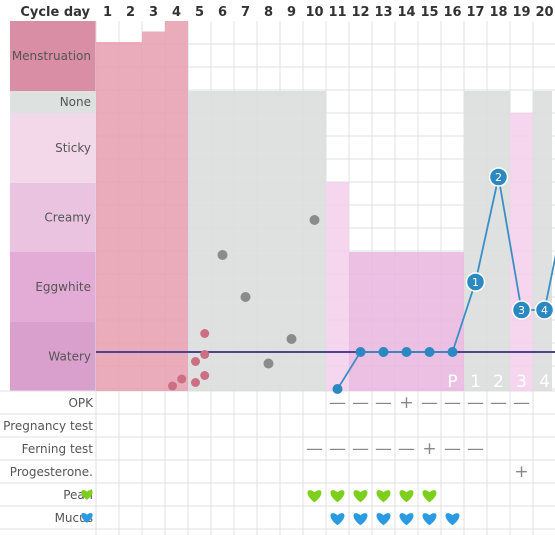  Describe the element at coordinates (130, 12) in the screenshot. I see `day-label-2: 2` at that location.